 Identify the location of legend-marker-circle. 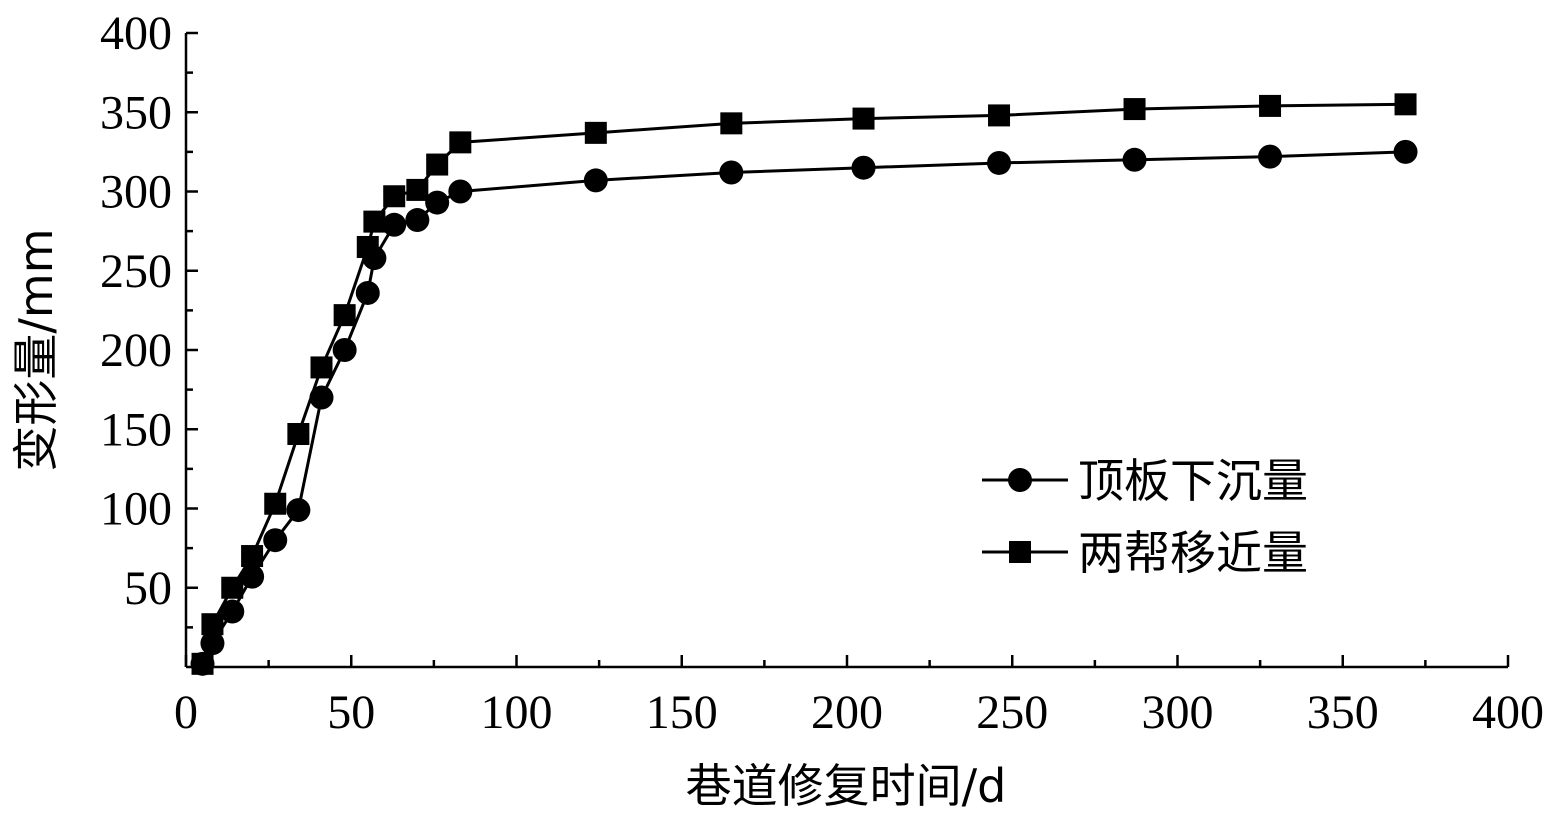
(1020, 480).